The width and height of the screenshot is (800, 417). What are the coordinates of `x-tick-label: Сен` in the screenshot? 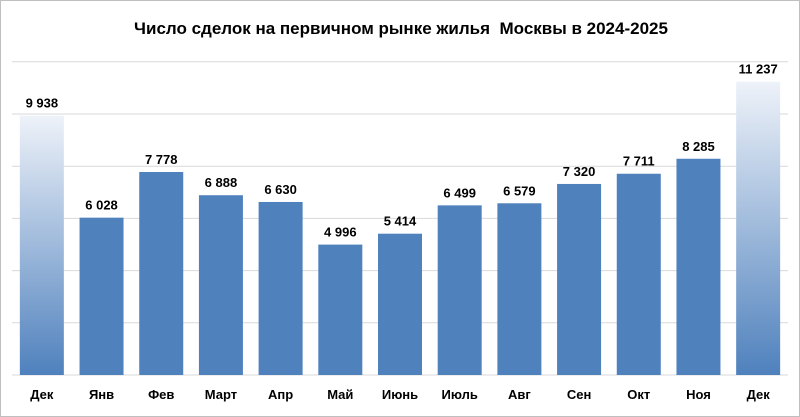 It's located at (579, 394).